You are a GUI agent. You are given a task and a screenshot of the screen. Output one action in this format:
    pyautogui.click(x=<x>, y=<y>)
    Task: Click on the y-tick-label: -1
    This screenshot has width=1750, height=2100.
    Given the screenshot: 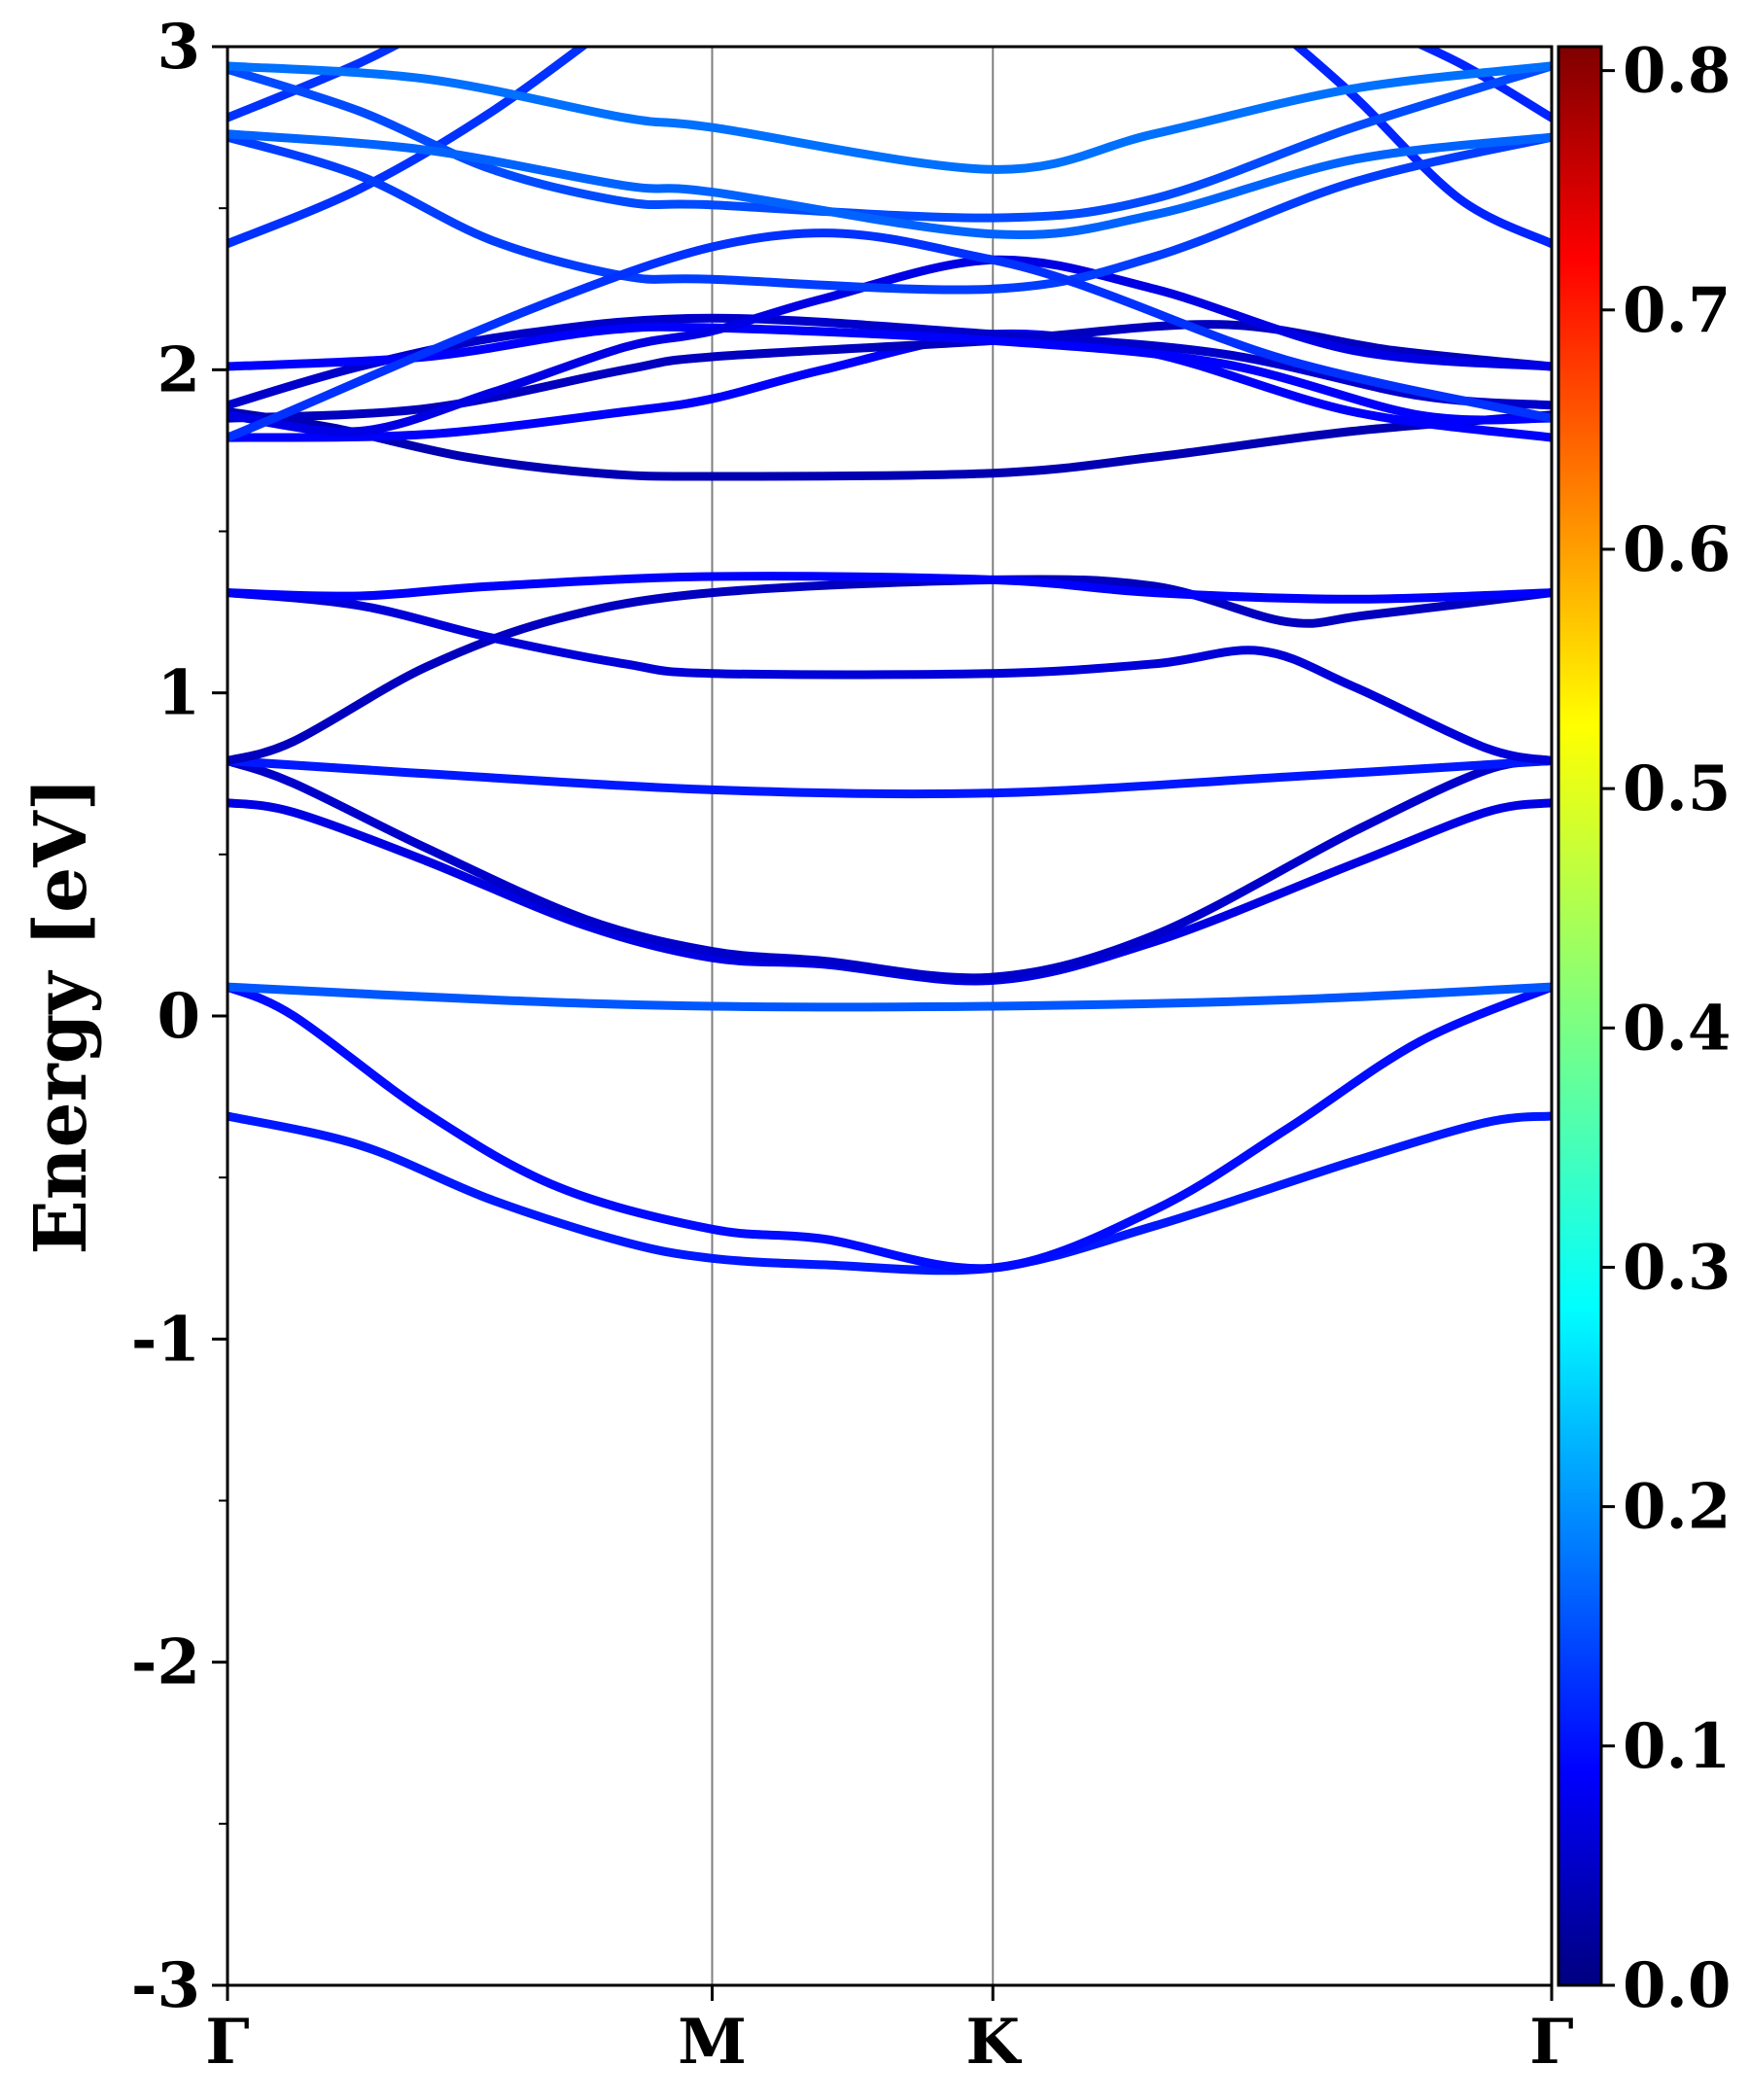 What is the action you would take?
    pyautogui.click(x=165, y=1339)
    